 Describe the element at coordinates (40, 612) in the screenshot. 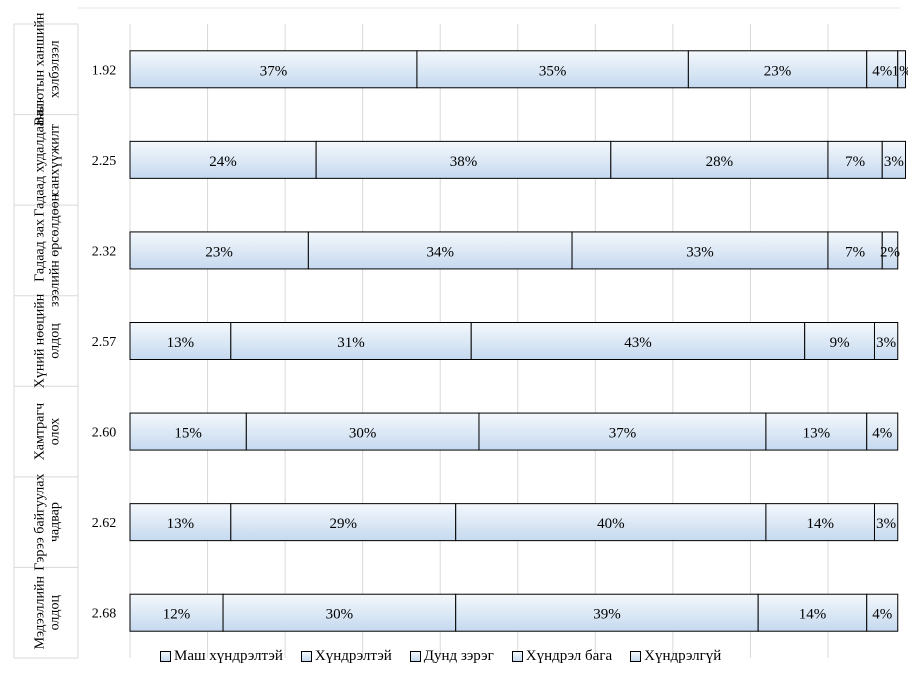

I see `category-label-line: Мэдээллийн` at that location.